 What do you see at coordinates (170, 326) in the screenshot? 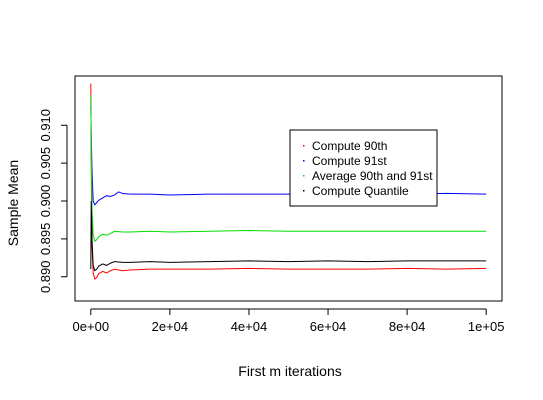
I see `x-tick-label: 2e+04` at bounding box center [170, 326].